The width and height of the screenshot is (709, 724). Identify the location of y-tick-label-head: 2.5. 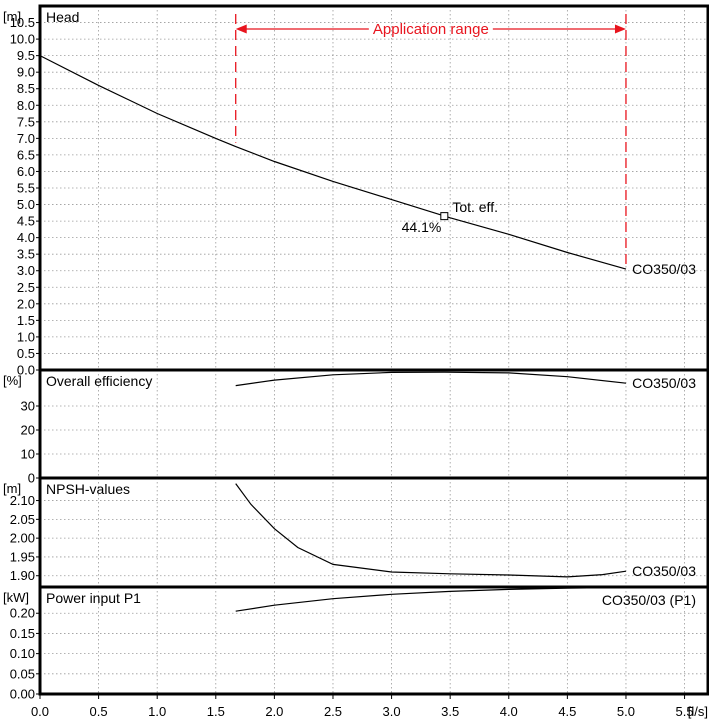
(26, 287).